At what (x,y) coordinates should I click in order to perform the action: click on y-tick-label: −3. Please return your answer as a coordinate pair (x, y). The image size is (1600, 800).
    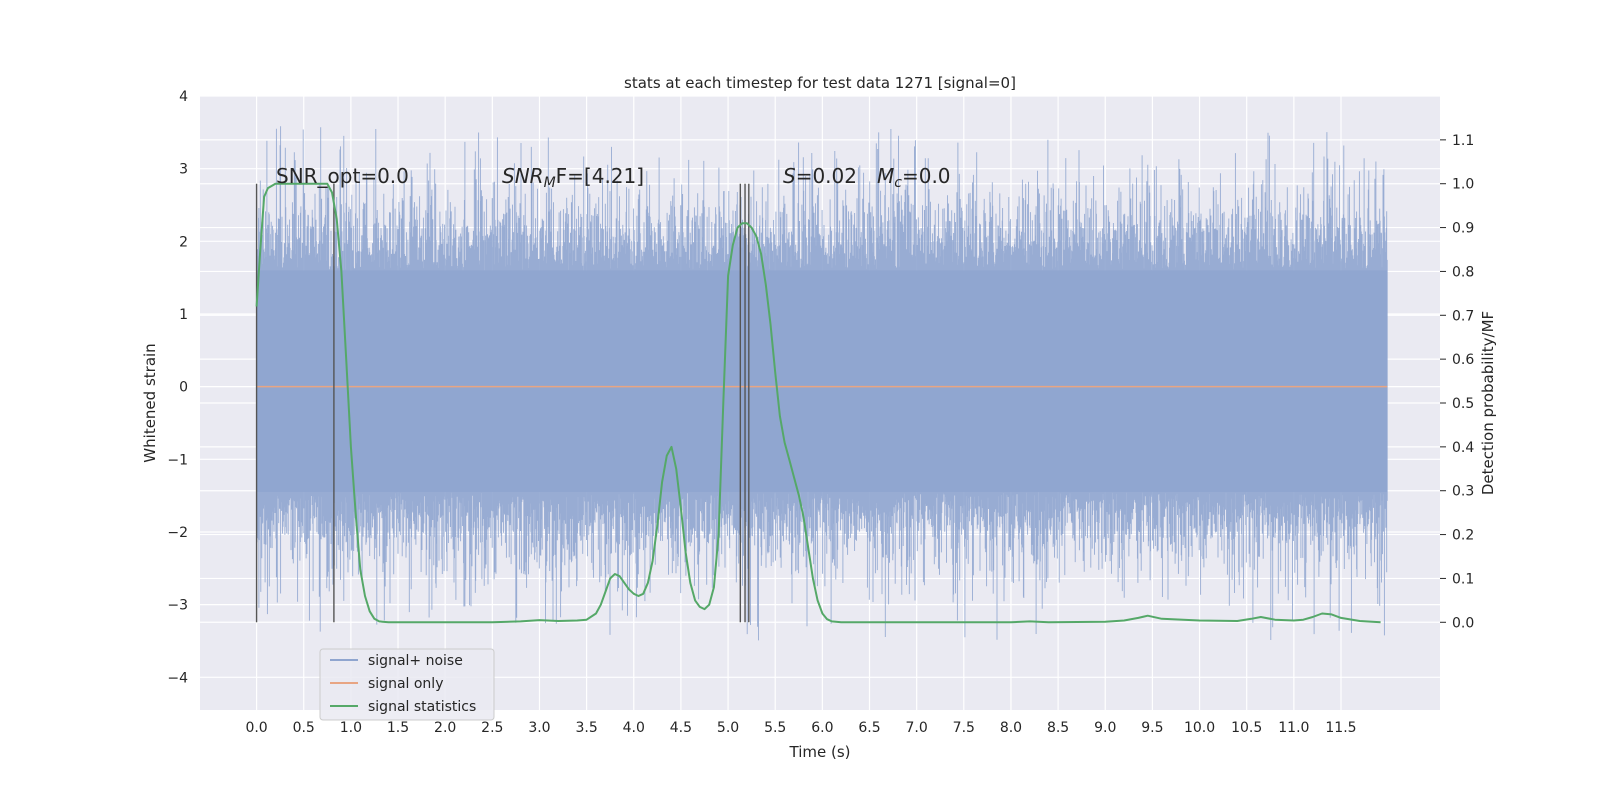
    Looking at the image, I should click on (177, 606).